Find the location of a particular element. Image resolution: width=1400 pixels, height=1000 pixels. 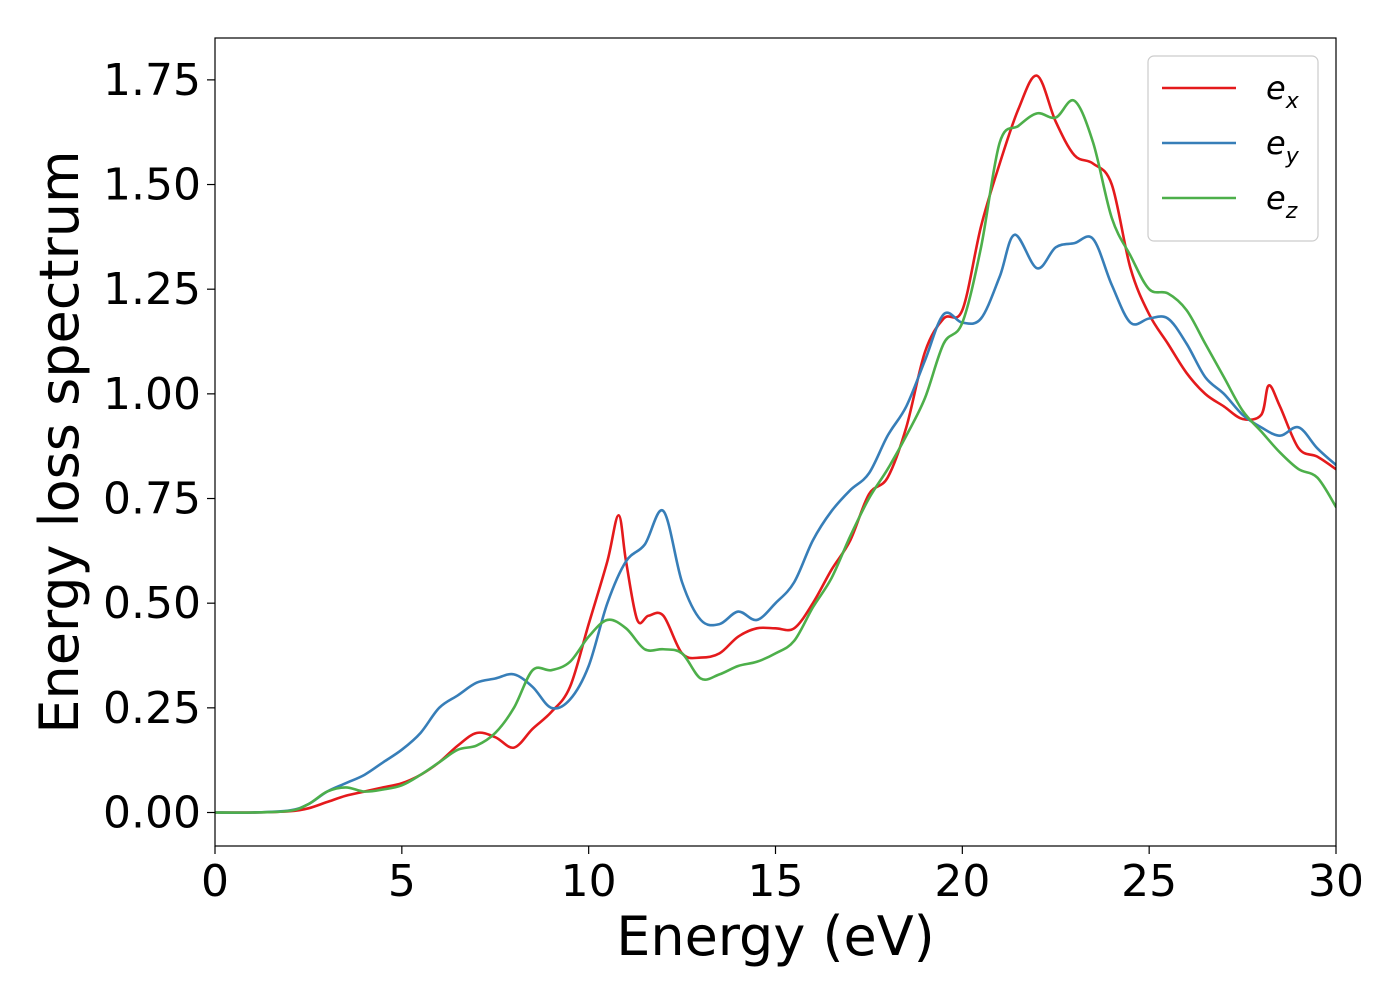

x-tick-label: 5 is located at coordinates (402, 881).